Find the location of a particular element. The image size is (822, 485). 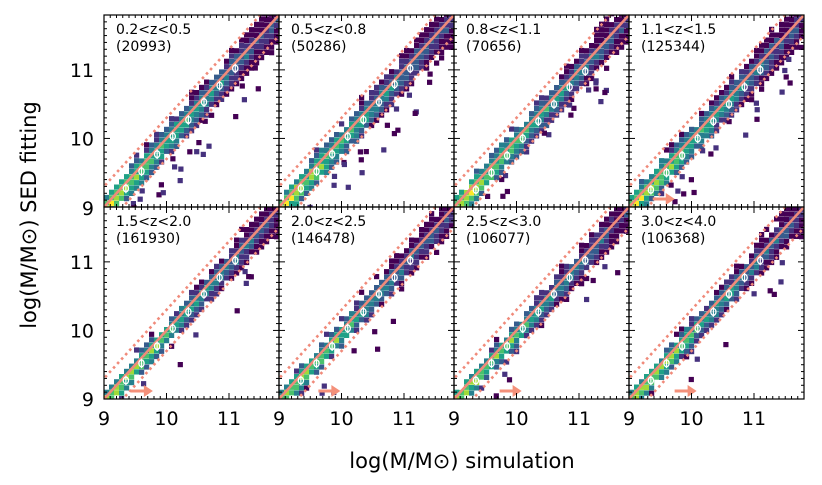

panel-6: 9 10 112.0<z<2.5(146478) is located at coordinates (364, 318).